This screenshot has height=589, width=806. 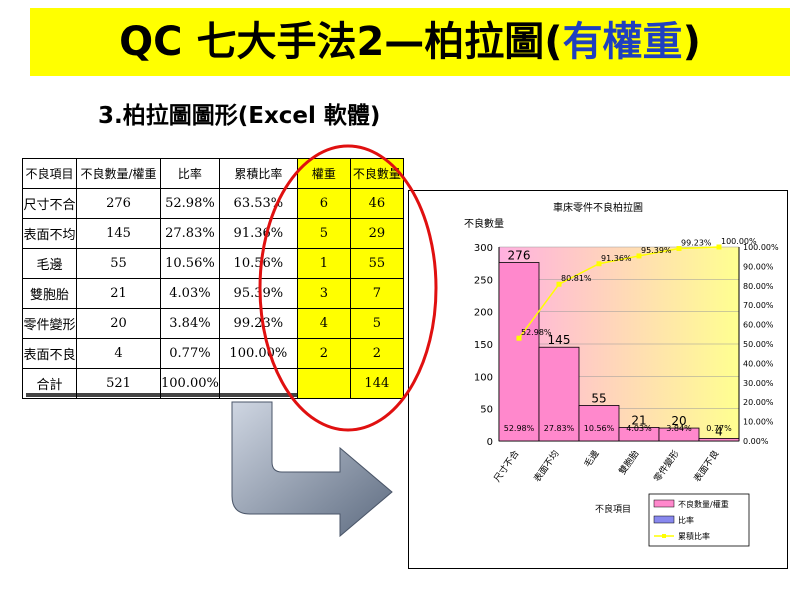 What do you see at coordinates (118, 263) in the screenshot?
I see `table-cell: 55` at bounding box center [118, 263].